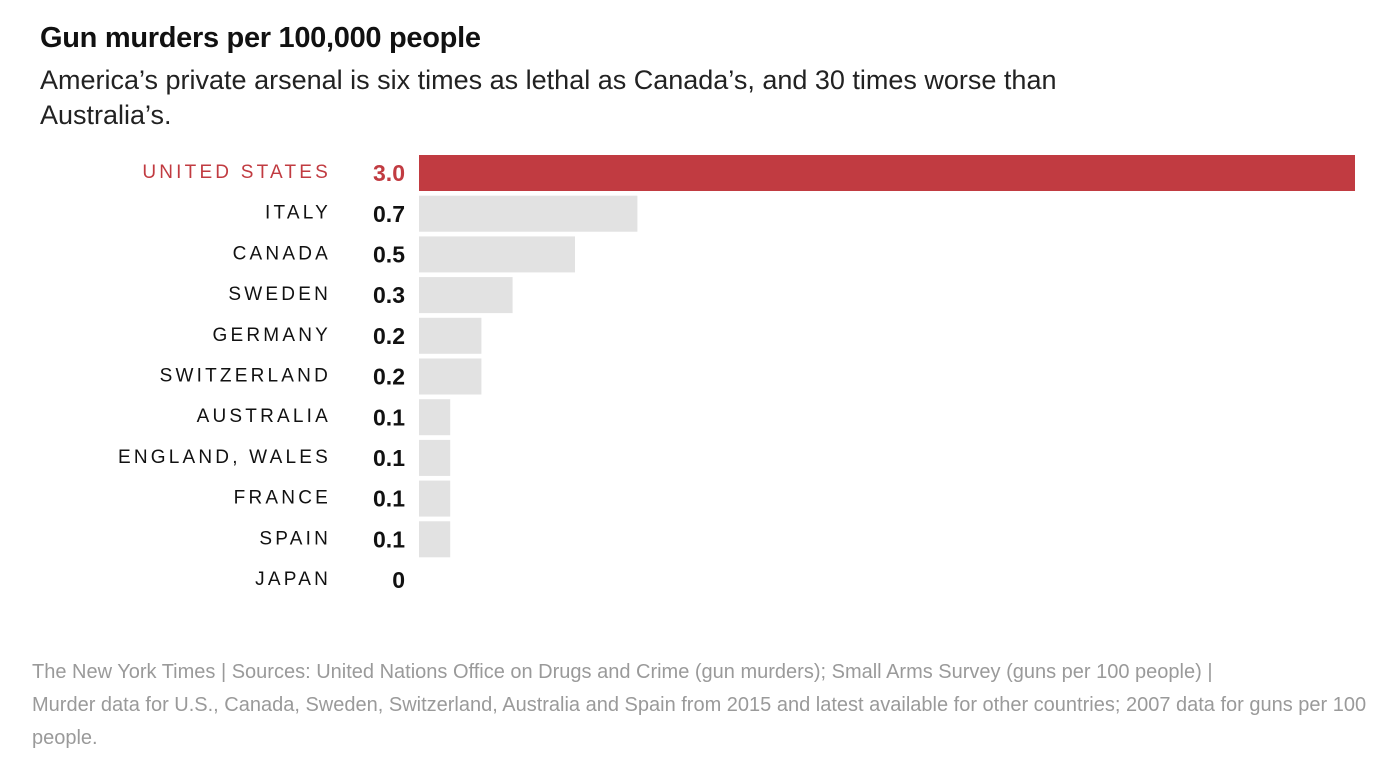  Describe the element at coordinates (224, 457) in the screenshot. I see `category-label: ENGLAND, WALES` at that location.